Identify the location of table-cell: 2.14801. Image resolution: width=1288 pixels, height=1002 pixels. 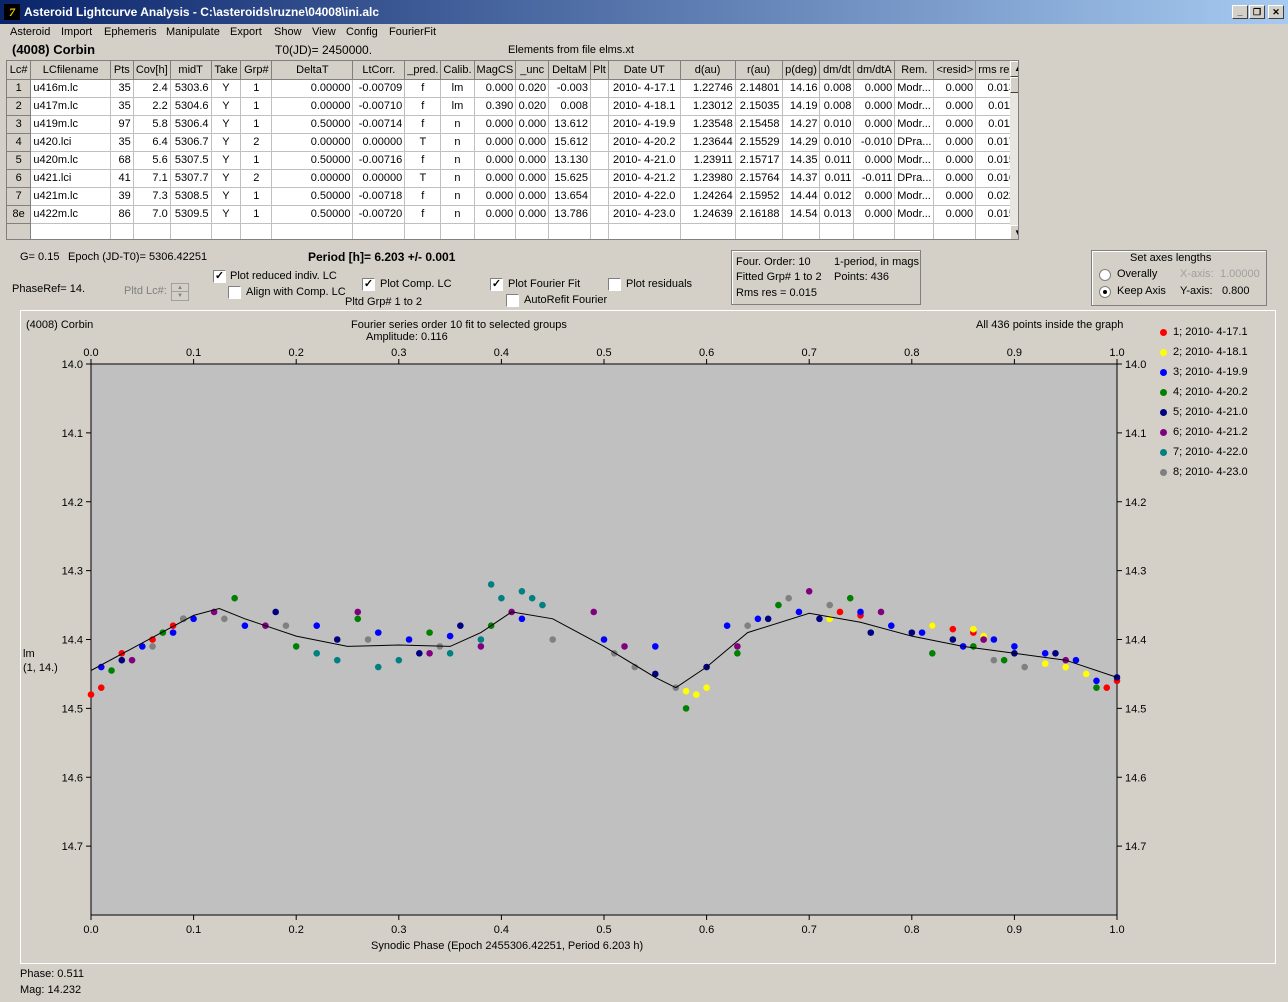
(759, 88).